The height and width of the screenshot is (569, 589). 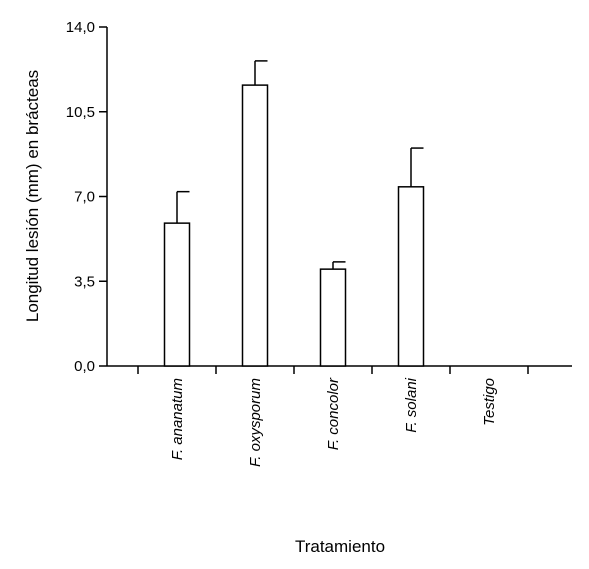 I want to click on y-axis-title: Longitud lesión (mm) en brácteas, so click(x=32, y=196).